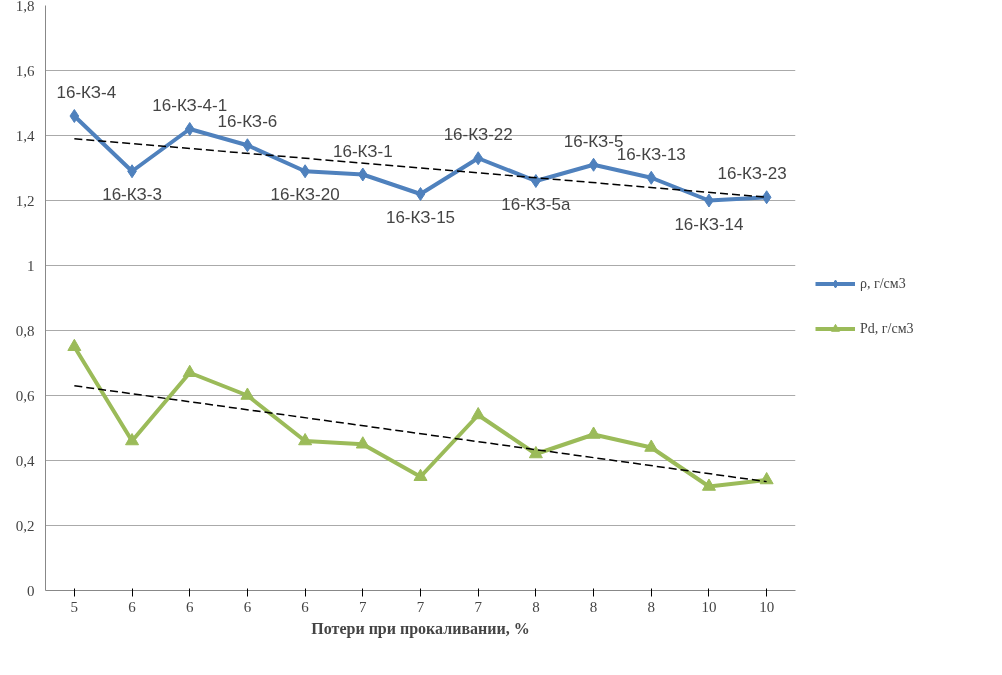 This screenshot has height=675, width=1002. I want to click on y-tick-label: 0,2, so click(25, 525).